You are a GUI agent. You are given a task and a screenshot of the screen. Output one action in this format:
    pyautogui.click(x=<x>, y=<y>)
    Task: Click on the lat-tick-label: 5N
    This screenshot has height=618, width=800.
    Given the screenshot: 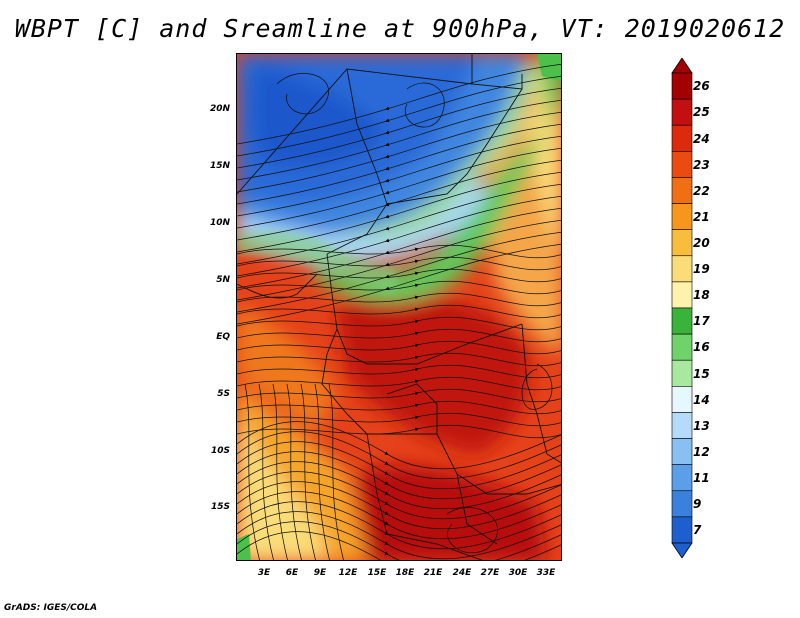 What is the action you would take?
    pyautogui.click(x=223, y=280)
    